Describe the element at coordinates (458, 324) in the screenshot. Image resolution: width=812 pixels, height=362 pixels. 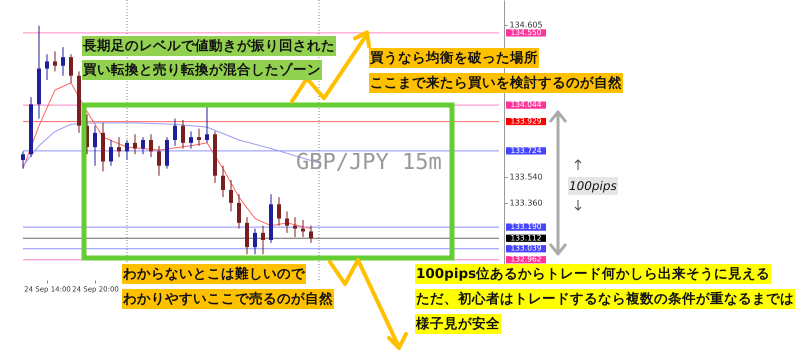
I see `text: 様子見が安全` at that location.